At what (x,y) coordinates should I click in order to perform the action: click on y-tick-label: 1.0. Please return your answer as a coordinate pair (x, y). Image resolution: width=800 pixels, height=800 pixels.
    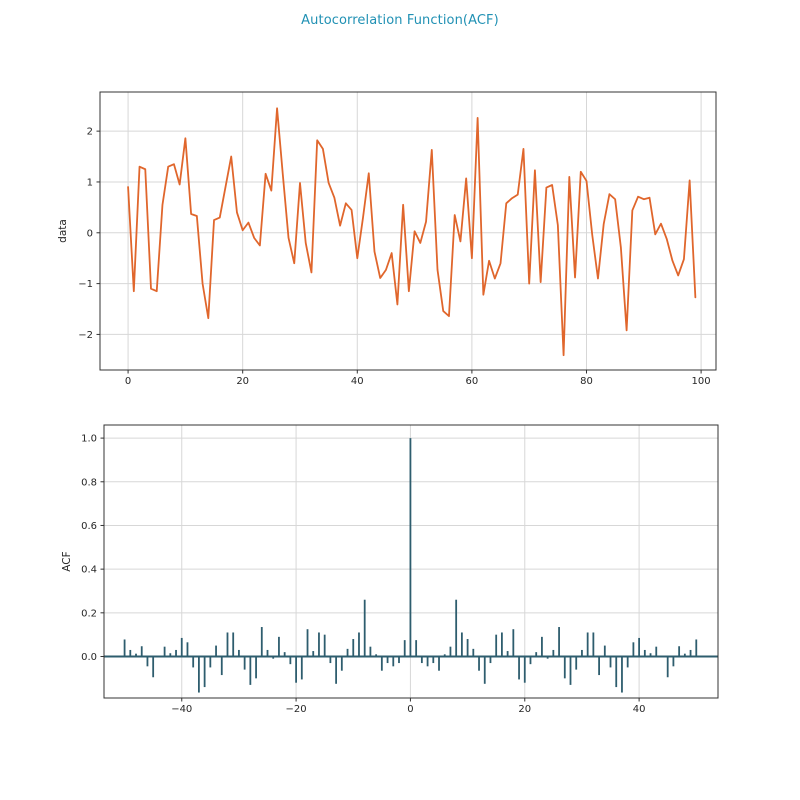
    Looking at the image, I should click on (89, 439).